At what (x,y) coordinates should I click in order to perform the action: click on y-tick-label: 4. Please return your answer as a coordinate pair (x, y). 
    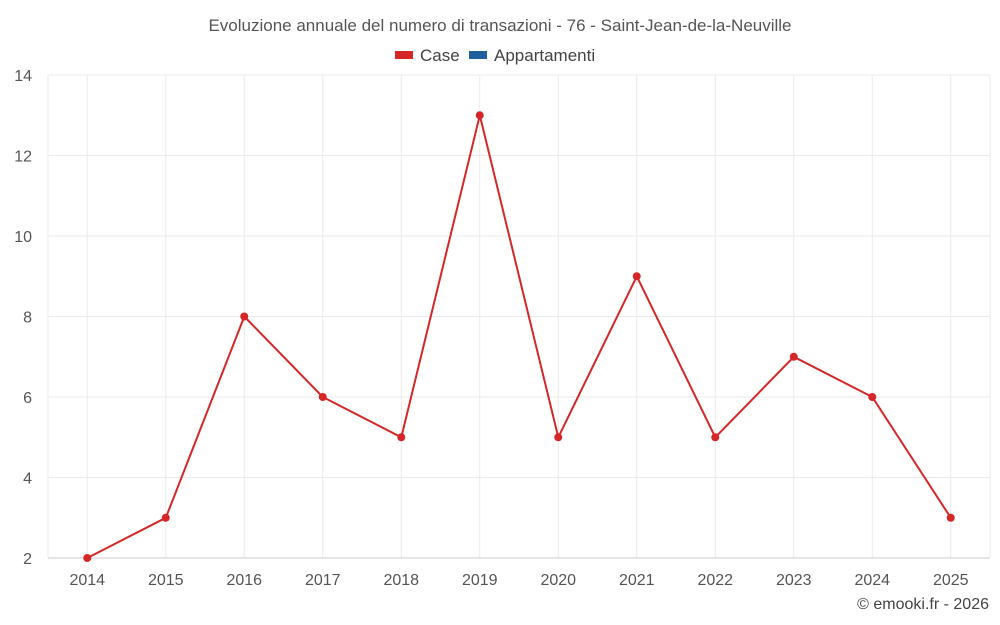
    Looking at the image, I should click on (27, 479).